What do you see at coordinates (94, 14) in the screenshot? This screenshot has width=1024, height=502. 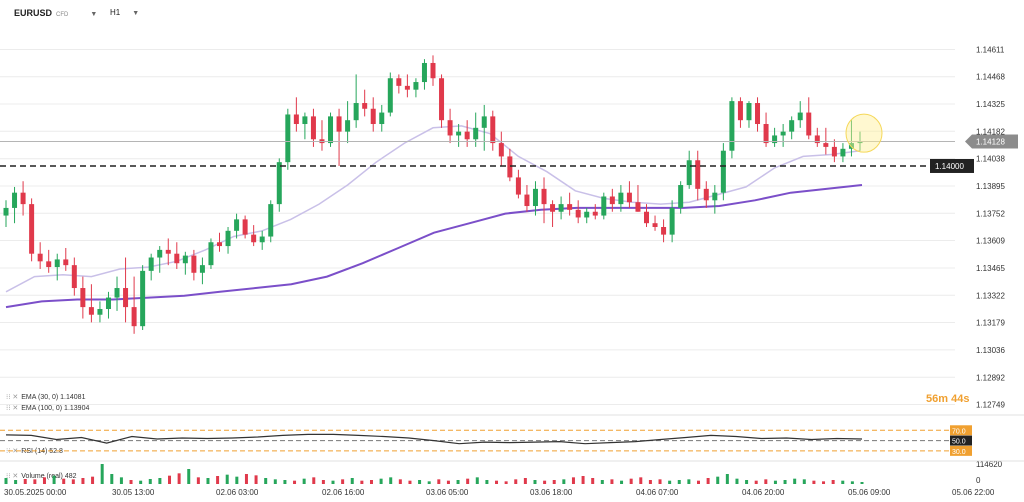 I see `symbol-chevron-down-icon: ▼` at bounding box center [94, 14].